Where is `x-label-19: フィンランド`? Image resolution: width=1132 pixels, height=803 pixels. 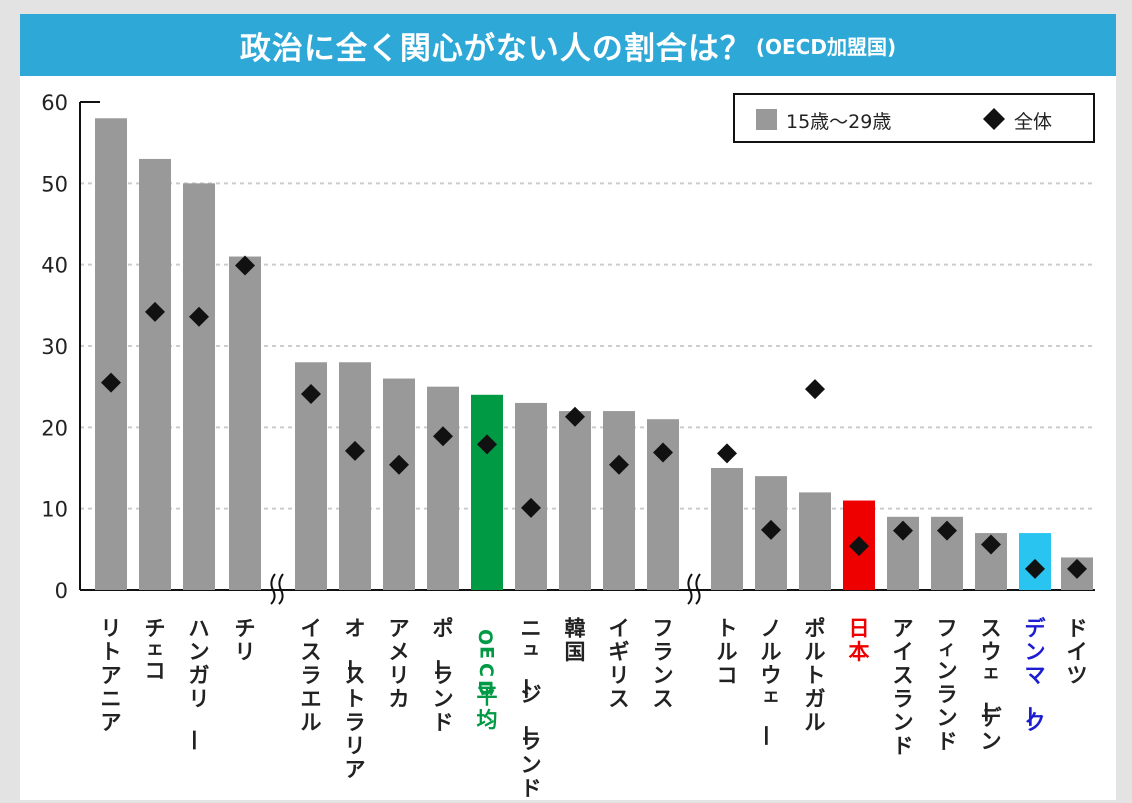 x-label-19: フィンランド is located at coordinates (947, 685).